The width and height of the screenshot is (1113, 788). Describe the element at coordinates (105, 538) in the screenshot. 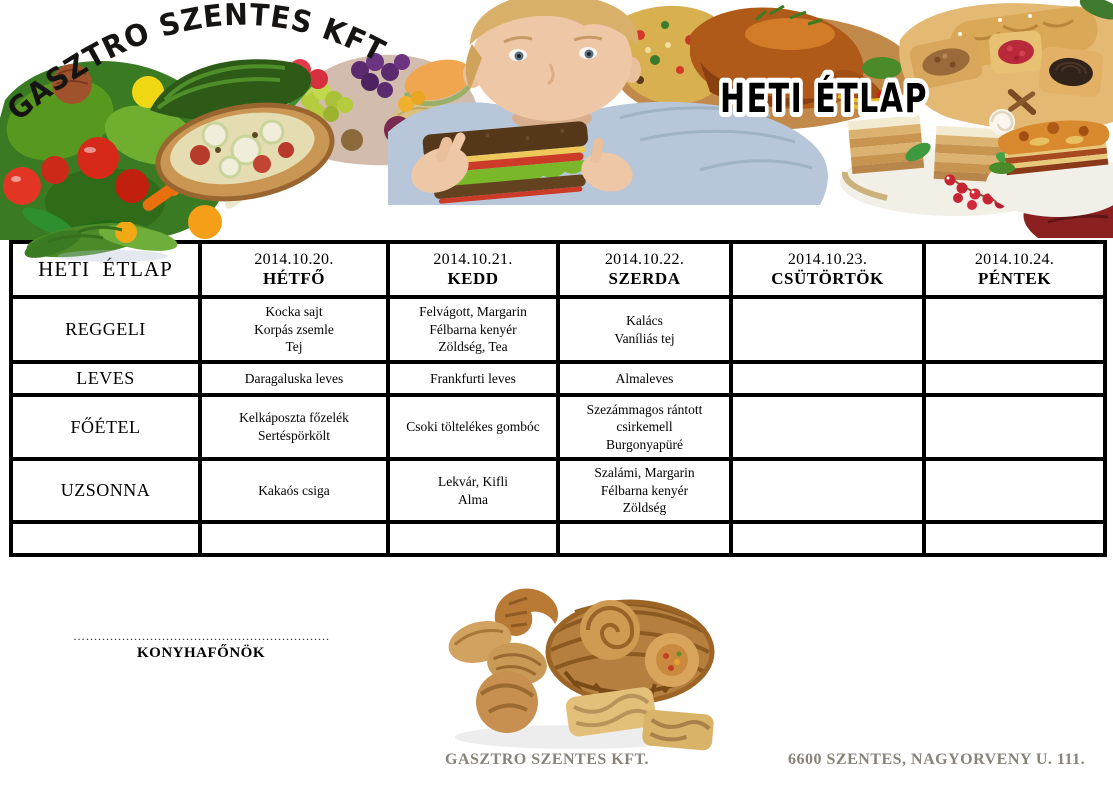

I see `row-label-empty` at that location.